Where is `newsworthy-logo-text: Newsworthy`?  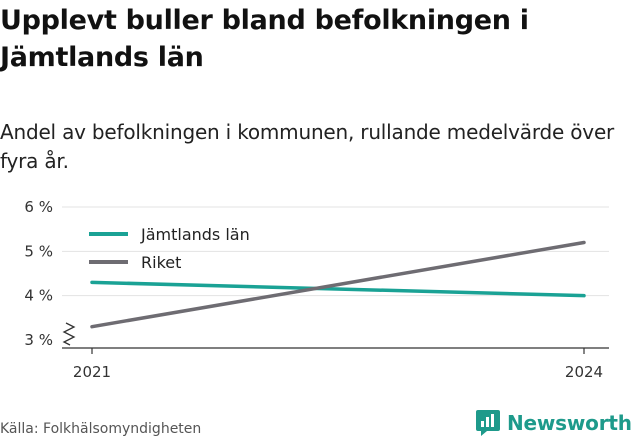
newsworthy-logo-text: Newsworthy is located at coordinates (569, 423).